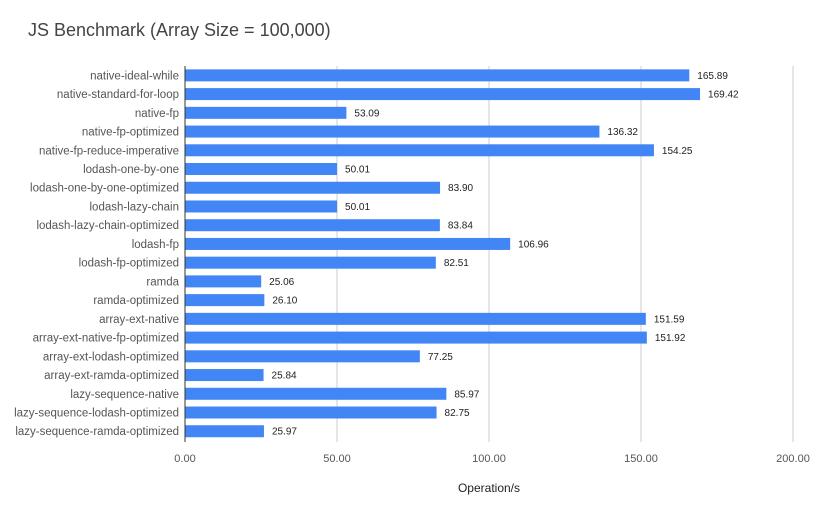 The image size is (820, 518). What do you see at coordinates (124, 395) in the screenshot?
I see `category-label: lazy-sequence-native` at bounding box center [124, 395].